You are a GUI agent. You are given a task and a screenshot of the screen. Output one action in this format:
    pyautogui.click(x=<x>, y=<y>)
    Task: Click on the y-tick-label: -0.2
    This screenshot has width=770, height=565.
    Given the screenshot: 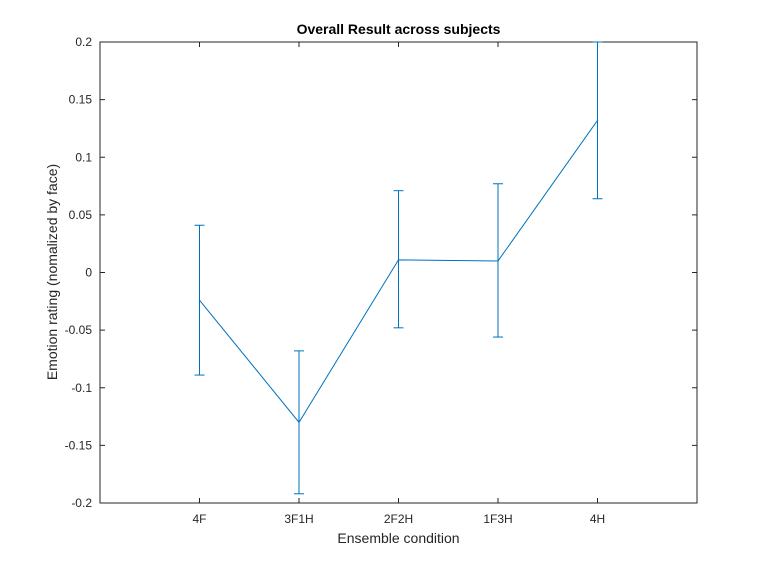 What is the action you would take?
    pyautogui.click(x=81, y=503)
    